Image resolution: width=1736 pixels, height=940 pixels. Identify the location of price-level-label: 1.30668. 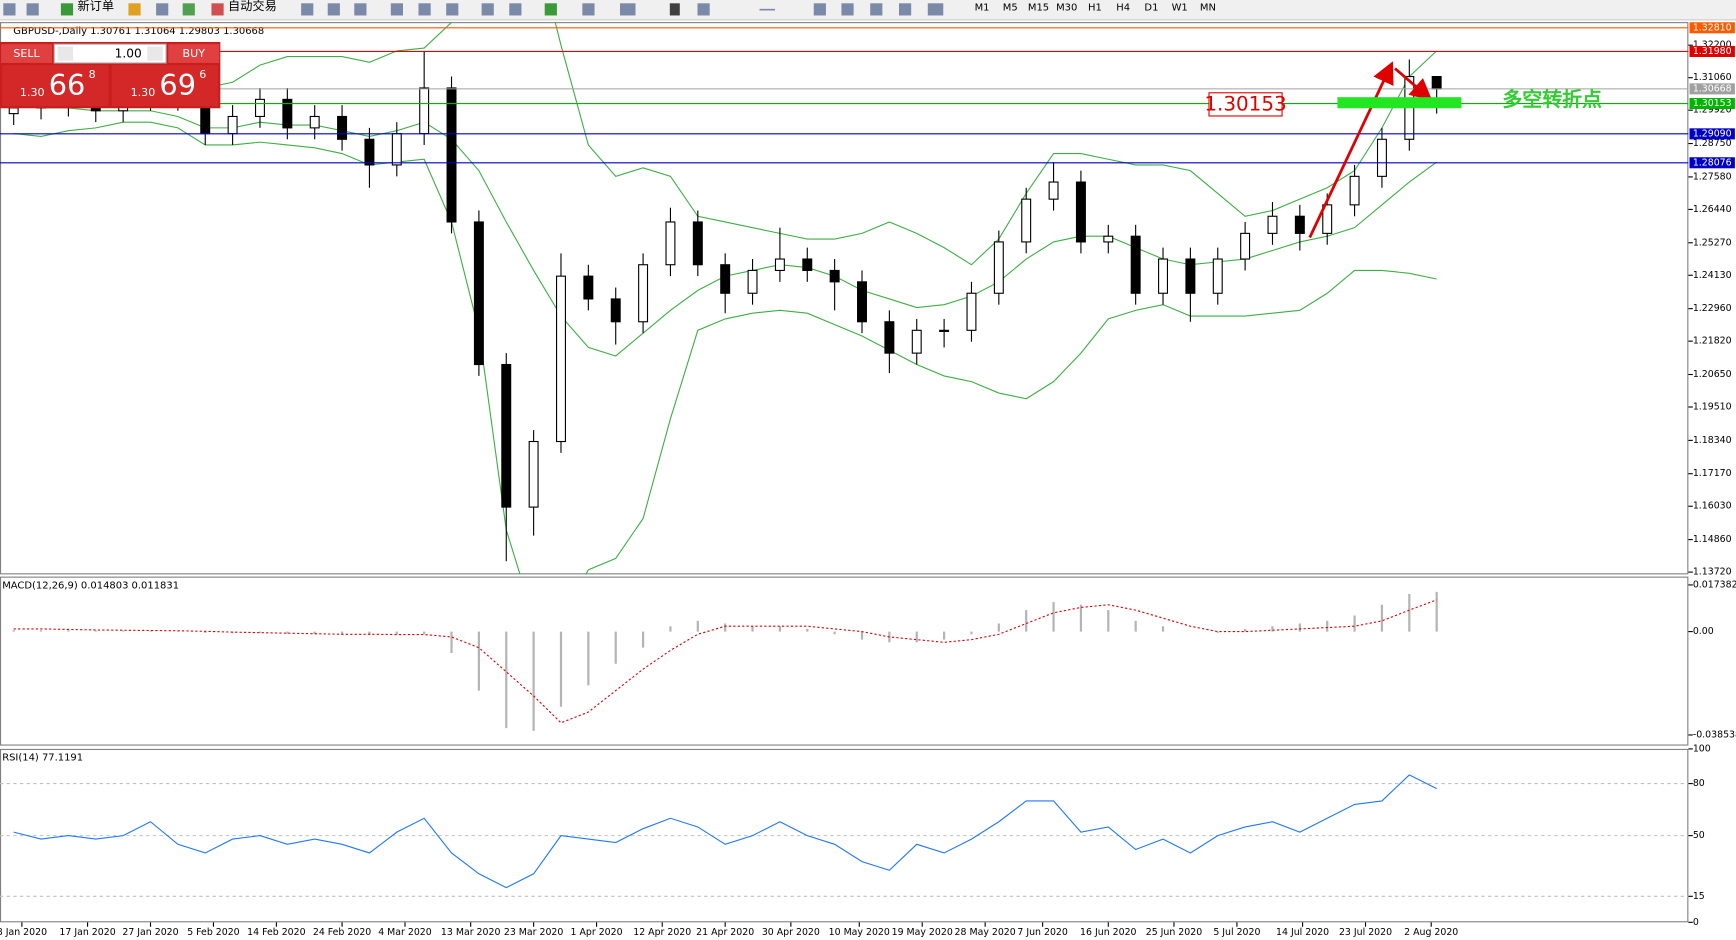
(1712, 88).